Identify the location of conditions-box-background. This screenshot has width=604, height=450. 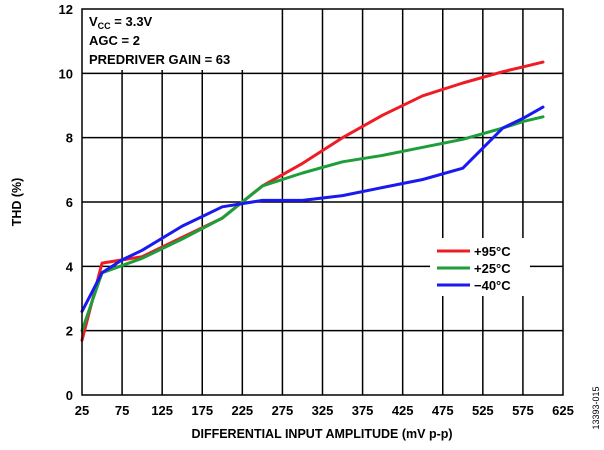
(180, 39).